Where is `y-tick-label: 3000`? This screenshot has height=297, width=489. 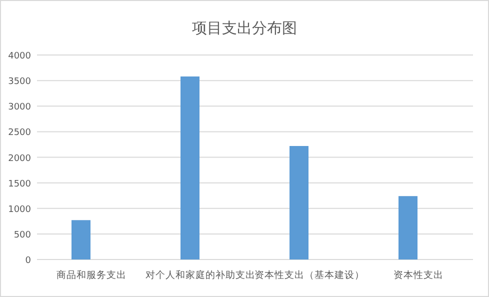 y-tick-label: 3000 is located at coordinates (20, 107).